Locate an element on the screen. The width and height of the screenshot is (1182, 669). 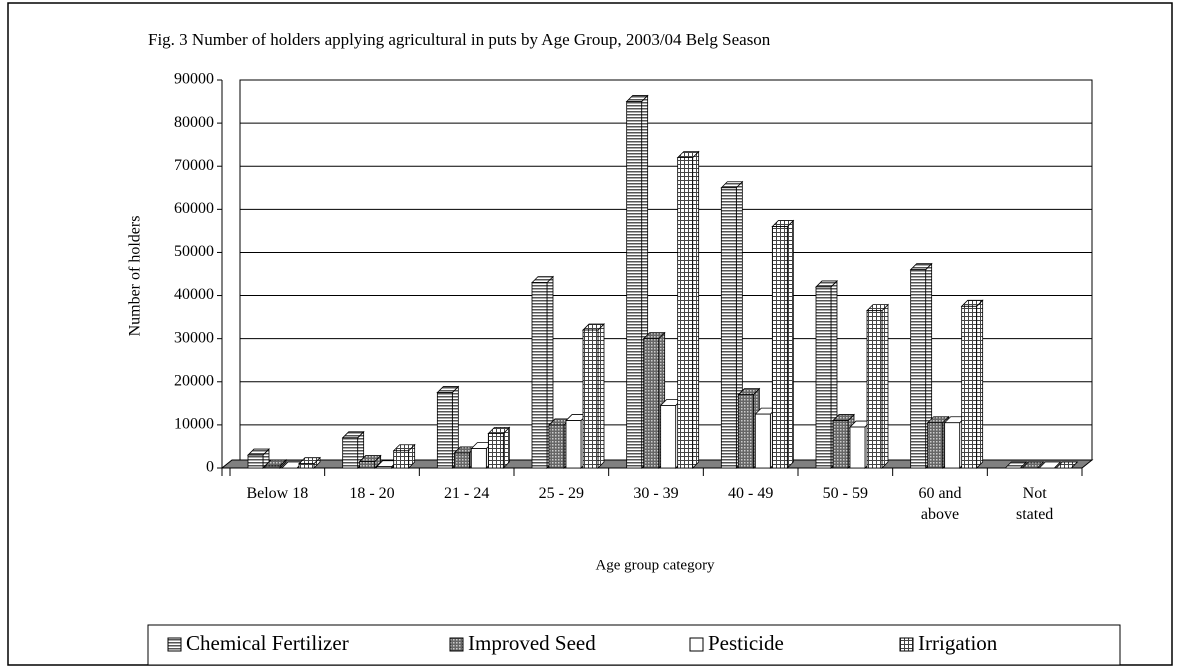
x-tick-label: 60 and above is located at coordinates (940, 504).